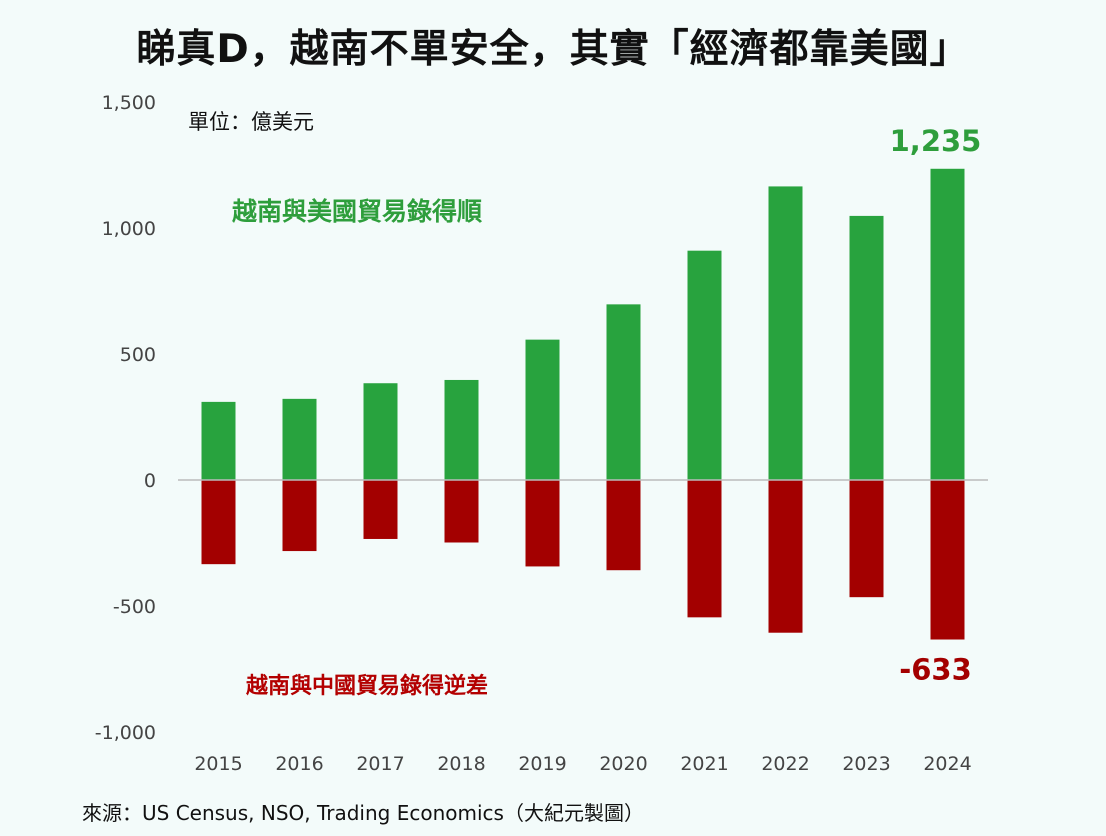 The image size is (1106, 836). What do you see at coordinates (947, 560) in the screenshot?
I see `bar-china-2024` at bounding box center [947, 560].